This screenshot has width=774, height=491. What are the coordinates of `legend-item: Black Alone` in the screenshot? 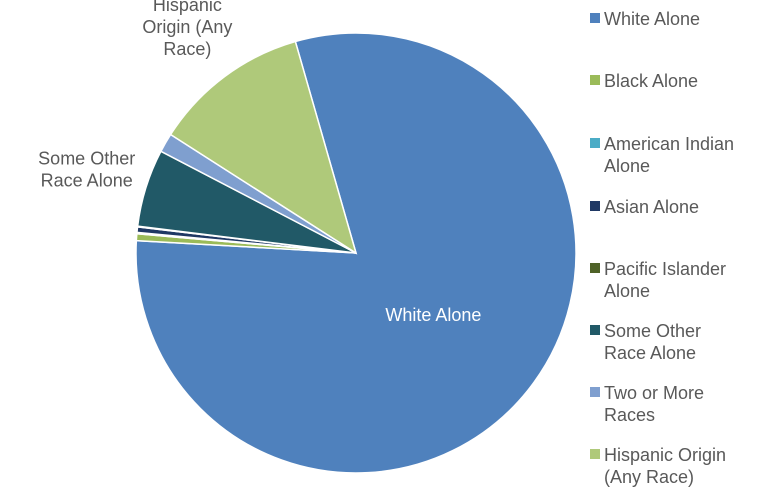 It's located at (682, 81).